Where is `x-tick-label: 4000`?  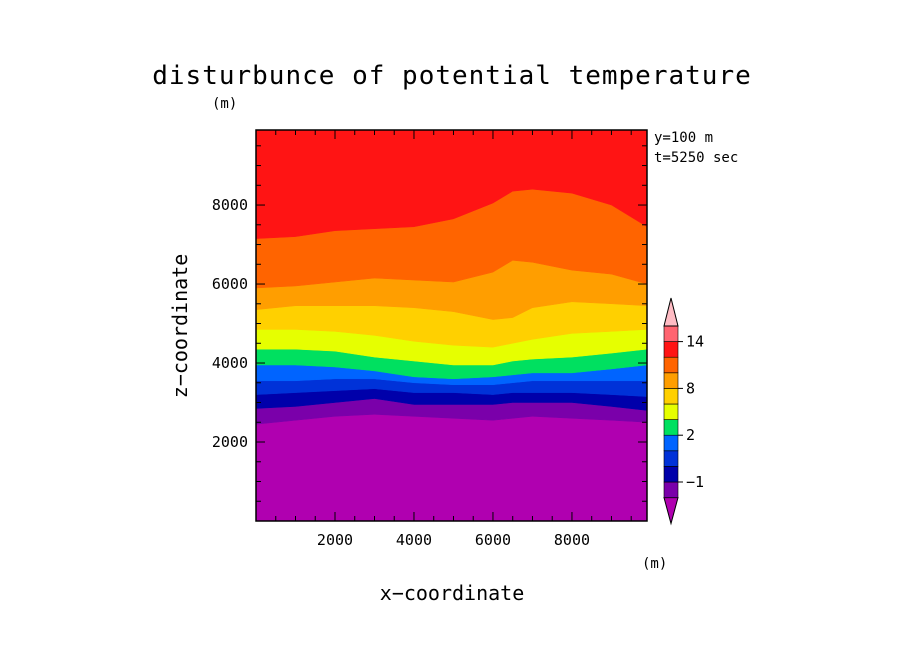 x-tick-label: 4000 is located at coordinates (414, 540).